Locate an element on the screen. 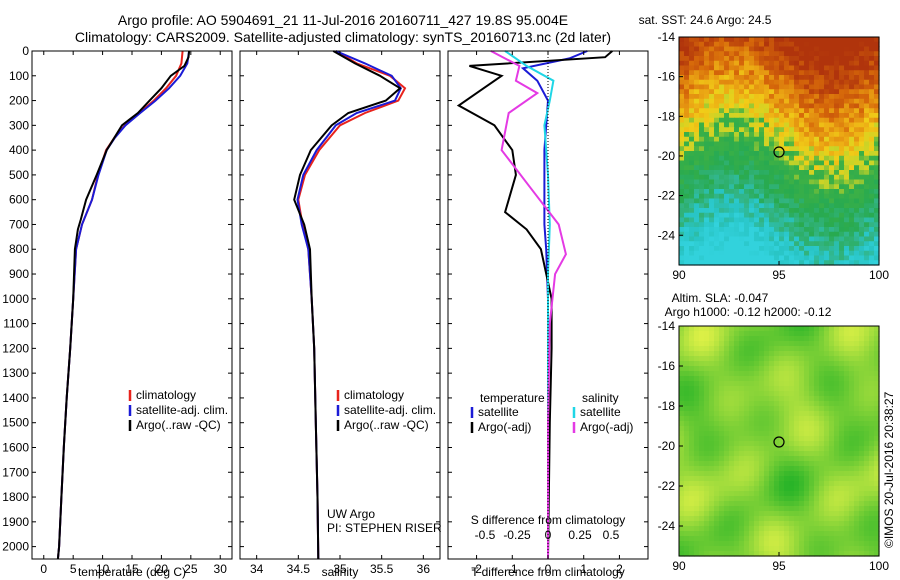 This screenshot has height=580, width=900. map-y-tick-label: -24 is located at coordinates (667, 526).